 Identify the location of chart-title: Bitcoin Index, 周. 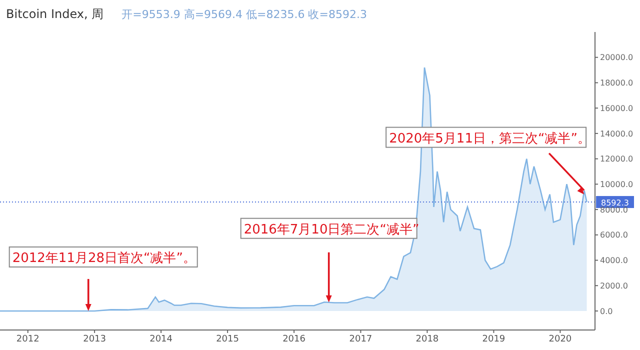
(55, 14).